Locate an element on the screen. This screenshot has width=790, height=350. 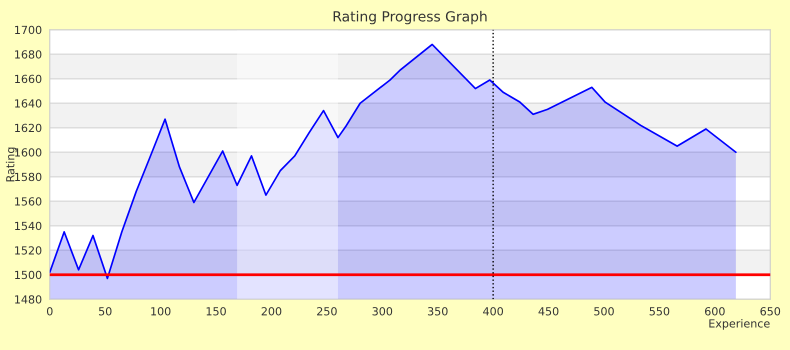
y-tick-label: 1560 is located at coordinates (28, 201).